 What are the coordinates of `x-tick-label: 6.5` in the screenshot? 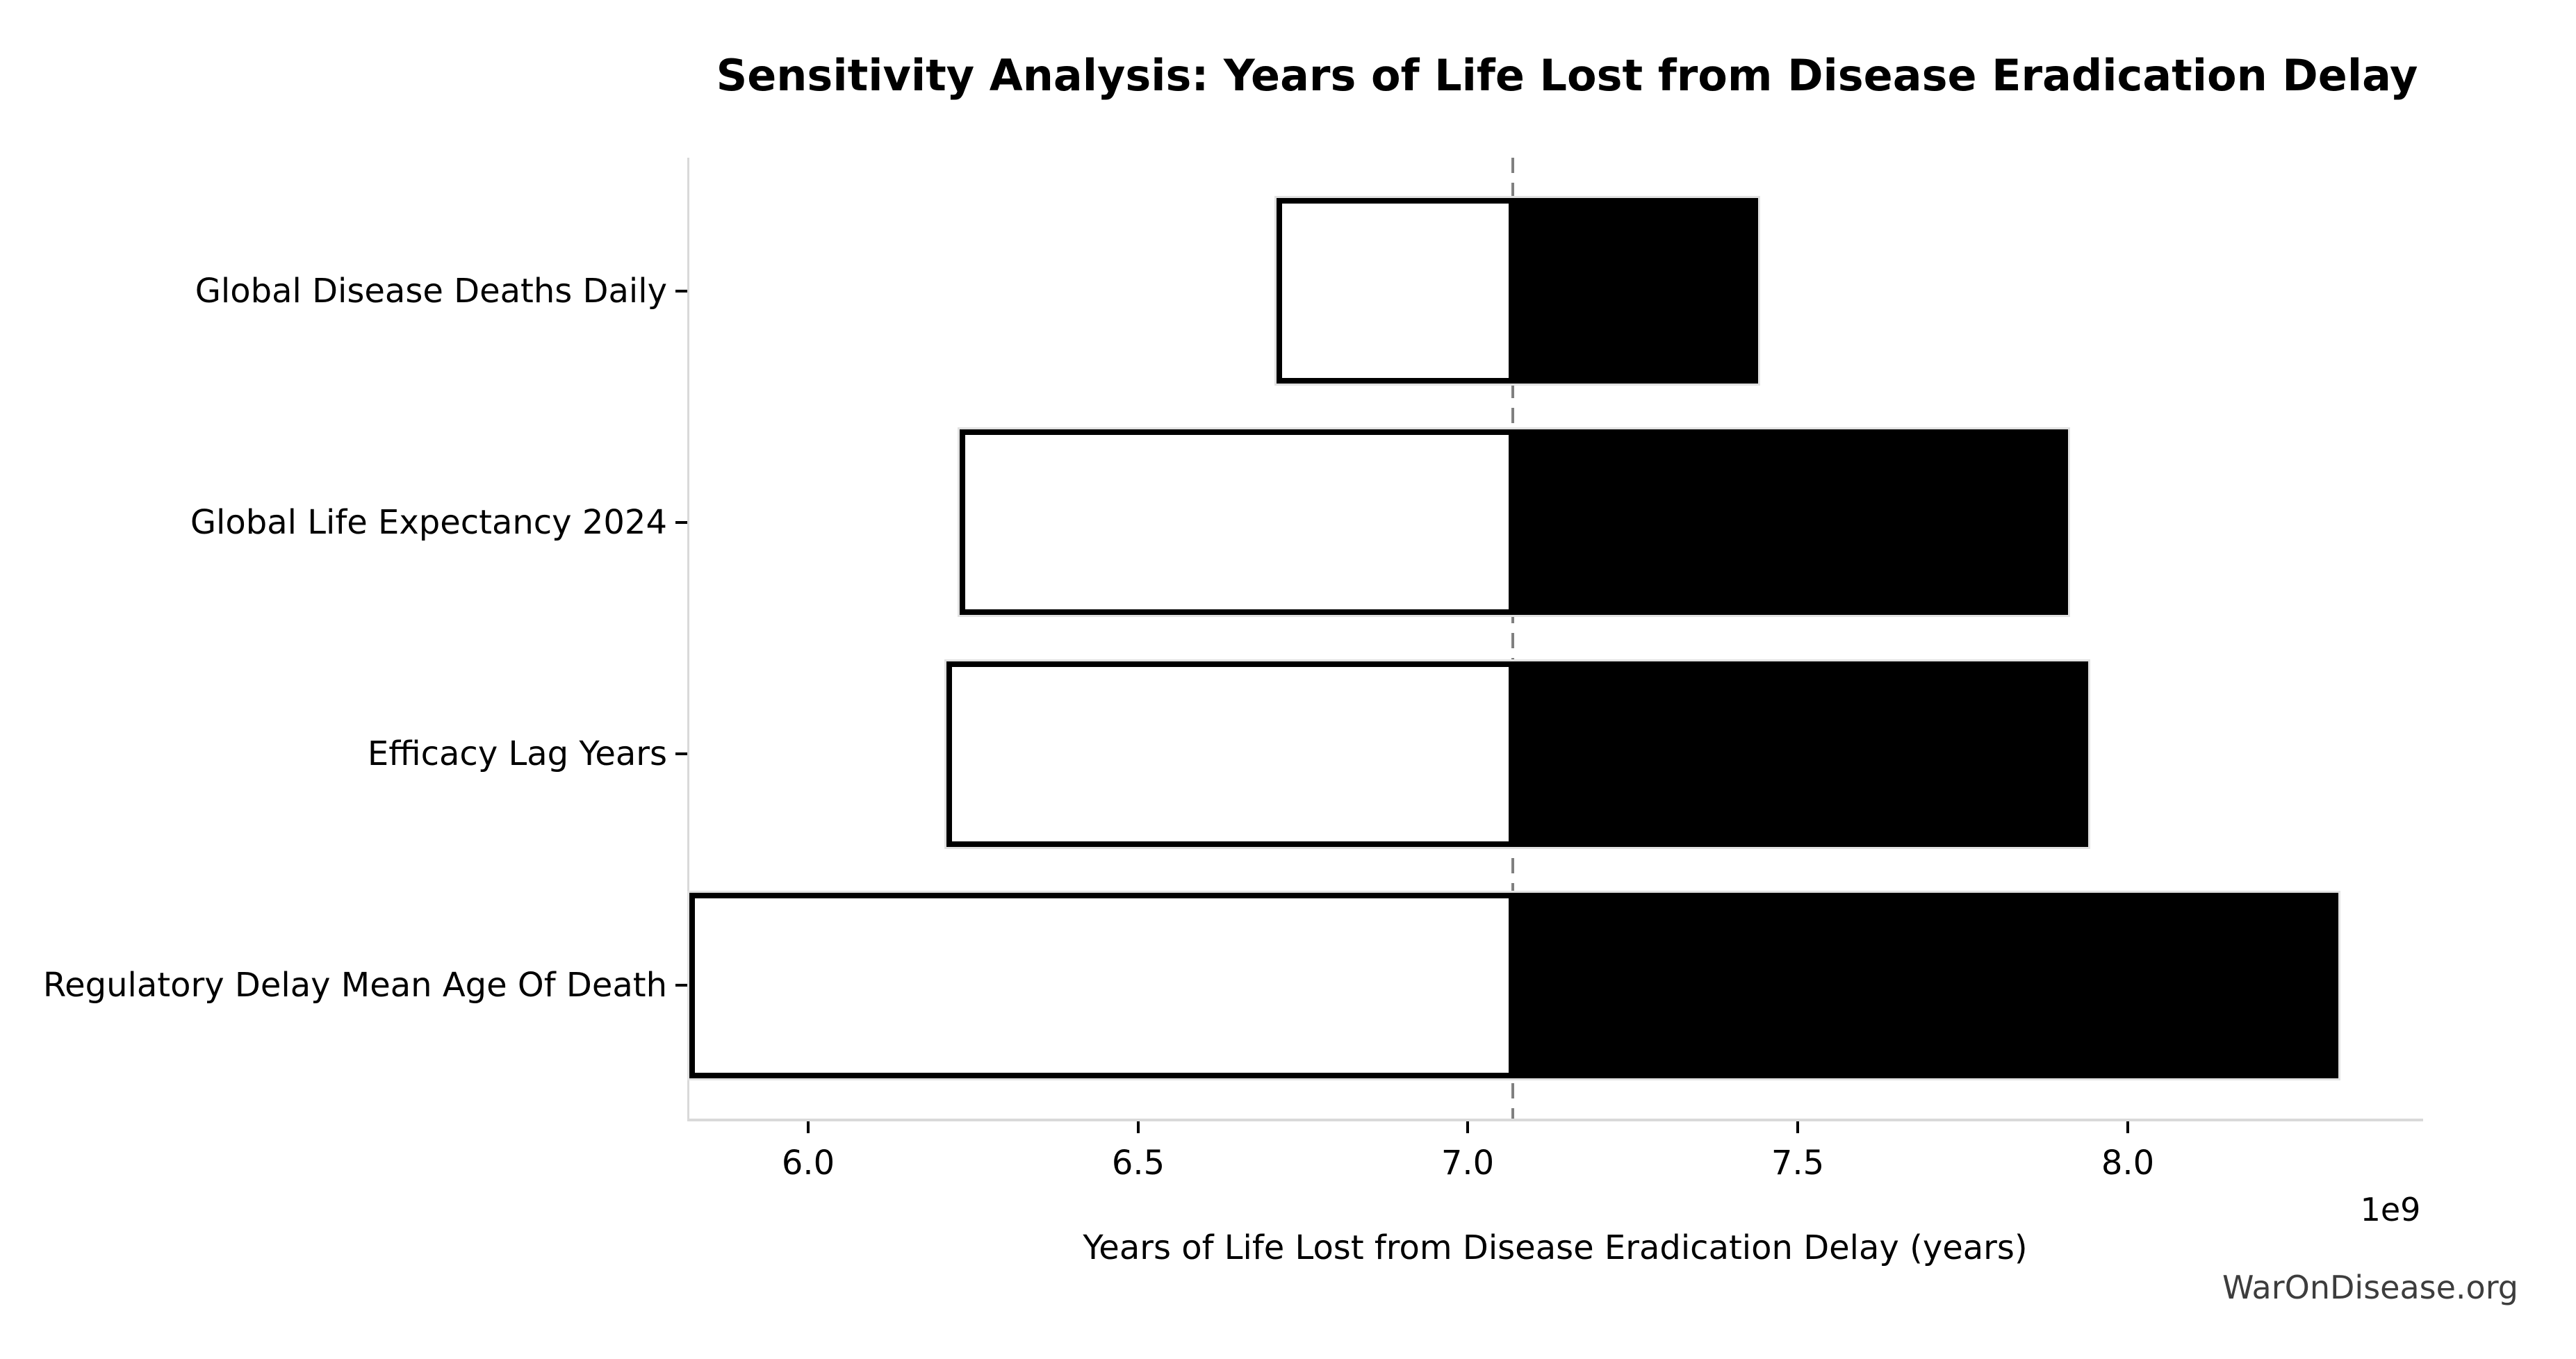 It's located at (1138, 1163).